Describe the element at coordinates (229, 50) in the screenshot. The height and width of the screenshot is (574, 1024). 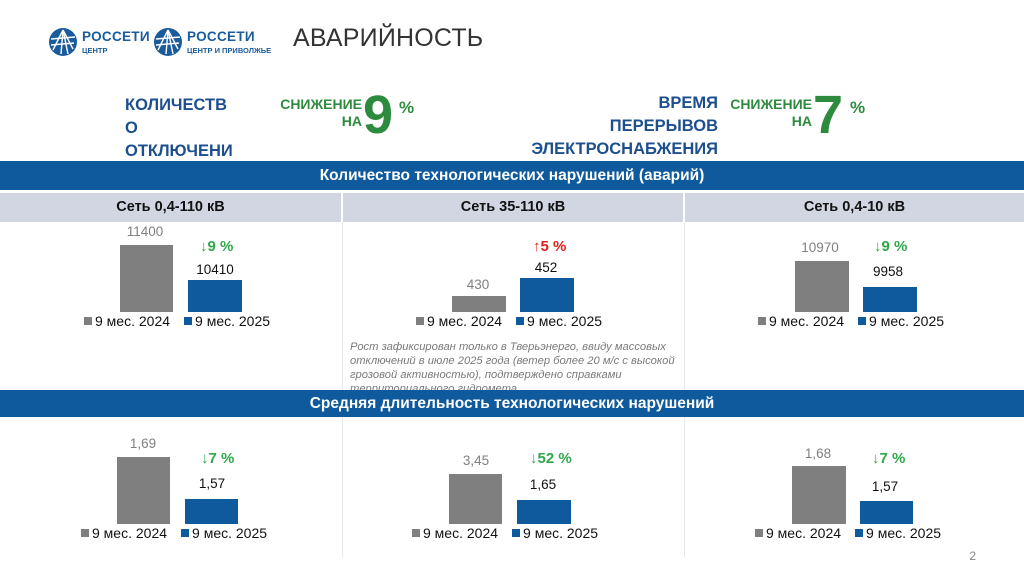
I see `logo-subtitle: ЦЕНТР И ПРИВОЛЖЬЕ` at that location.